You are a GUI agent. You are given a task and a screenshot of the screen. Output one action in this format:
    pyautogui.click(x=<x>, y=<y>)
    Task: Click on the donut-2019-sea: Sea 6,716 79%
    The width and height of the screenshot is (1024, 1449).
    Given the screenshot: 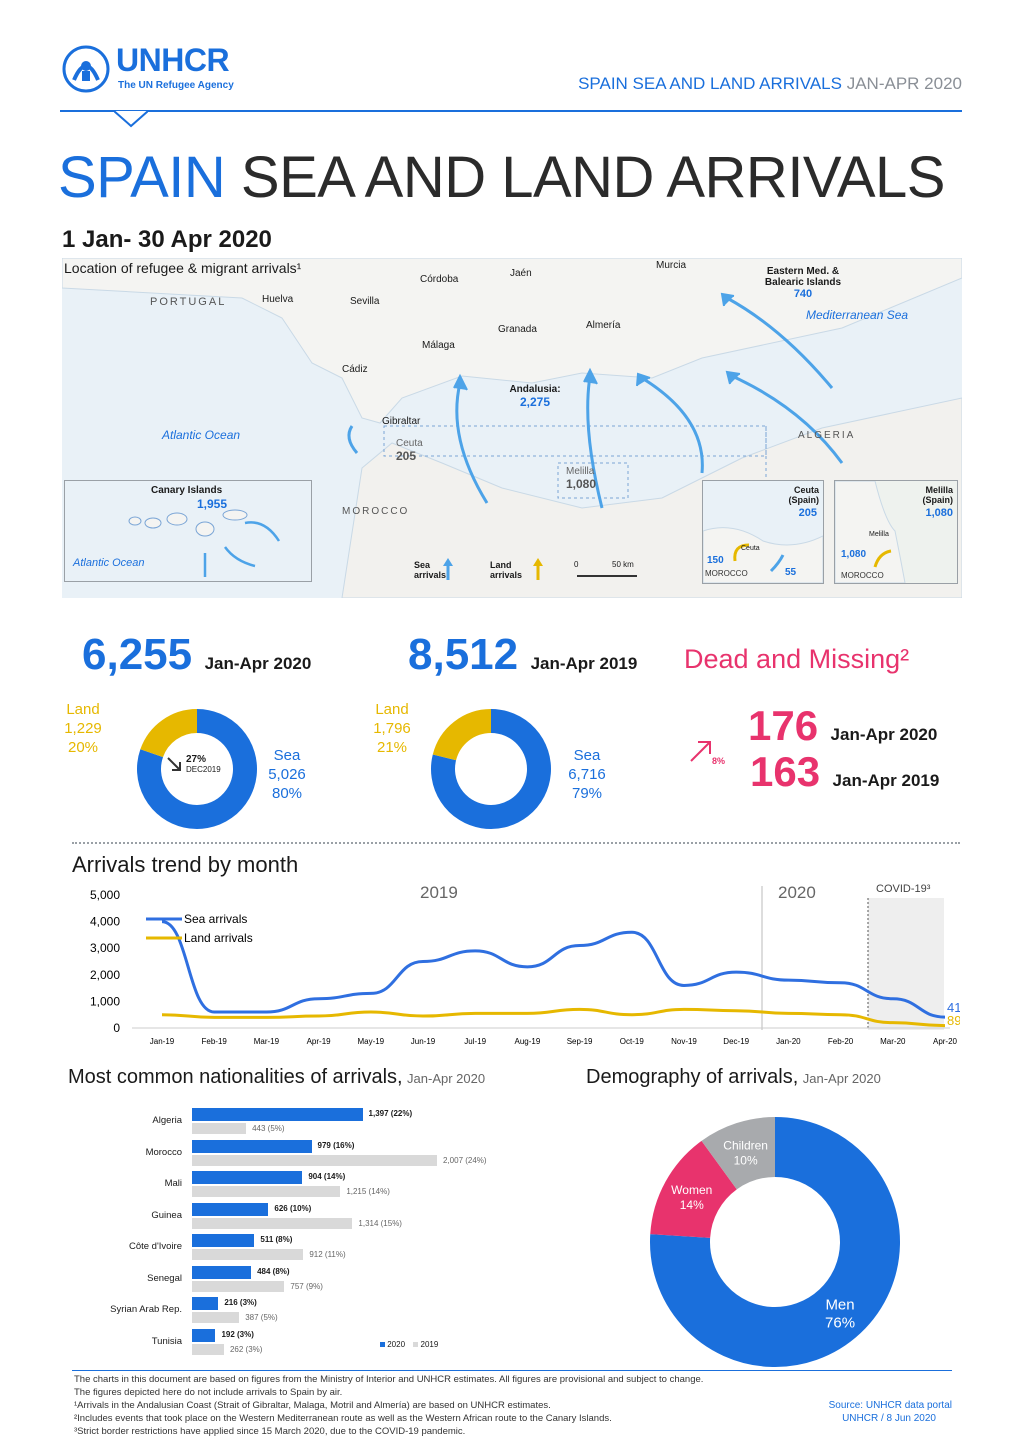 What is the action you would take?
    pyautogui.click(x=587, y=774)
    